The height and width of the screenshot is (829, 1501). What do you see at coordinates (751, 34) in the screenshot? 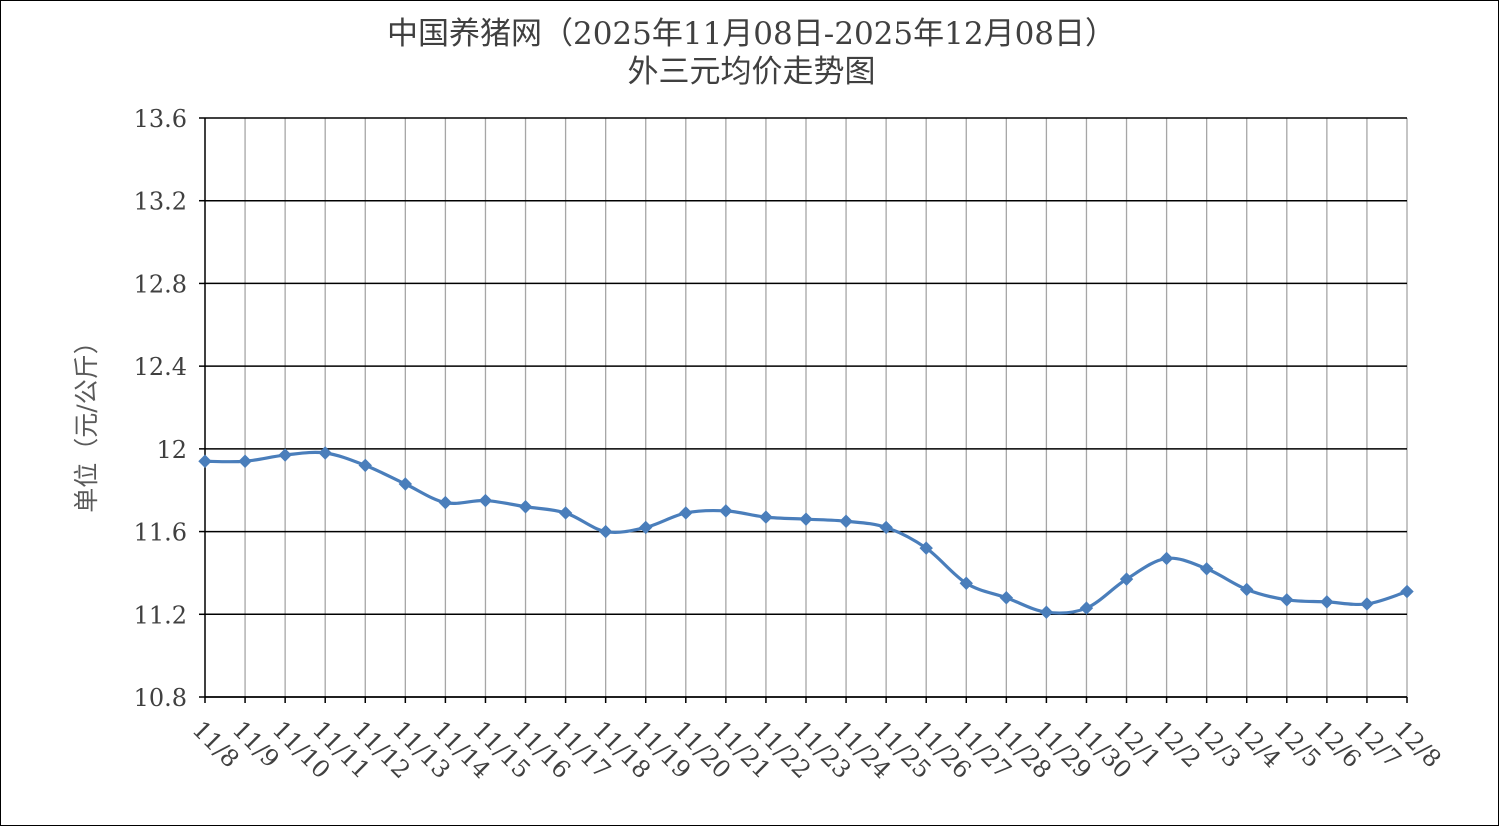
I see `chart-title-line1: 中国养猪网（2025年11月08日-2025年12月08日）` at bounding box center [751, 34].